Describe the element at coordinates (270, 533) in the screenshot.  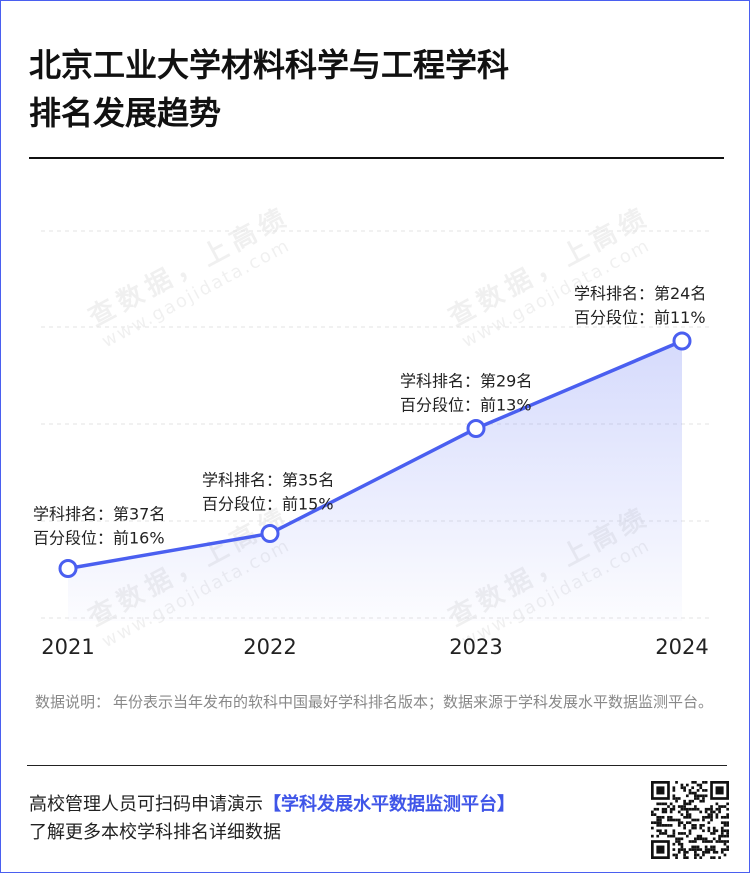
I see `data-point-2022` at that location.